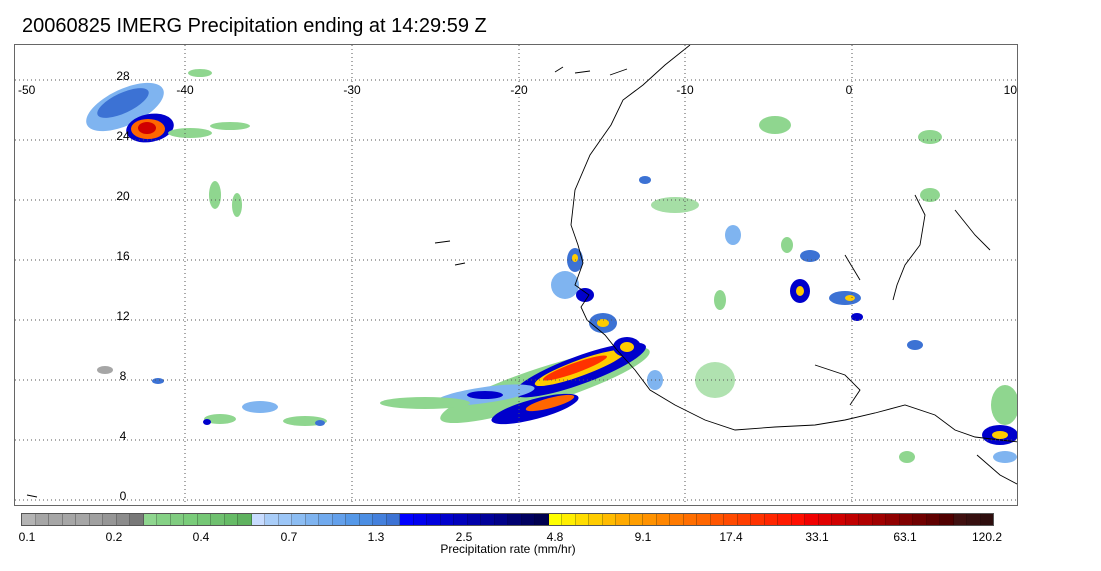  I want to click on lon-tick-label: -20, so click(519, 90).